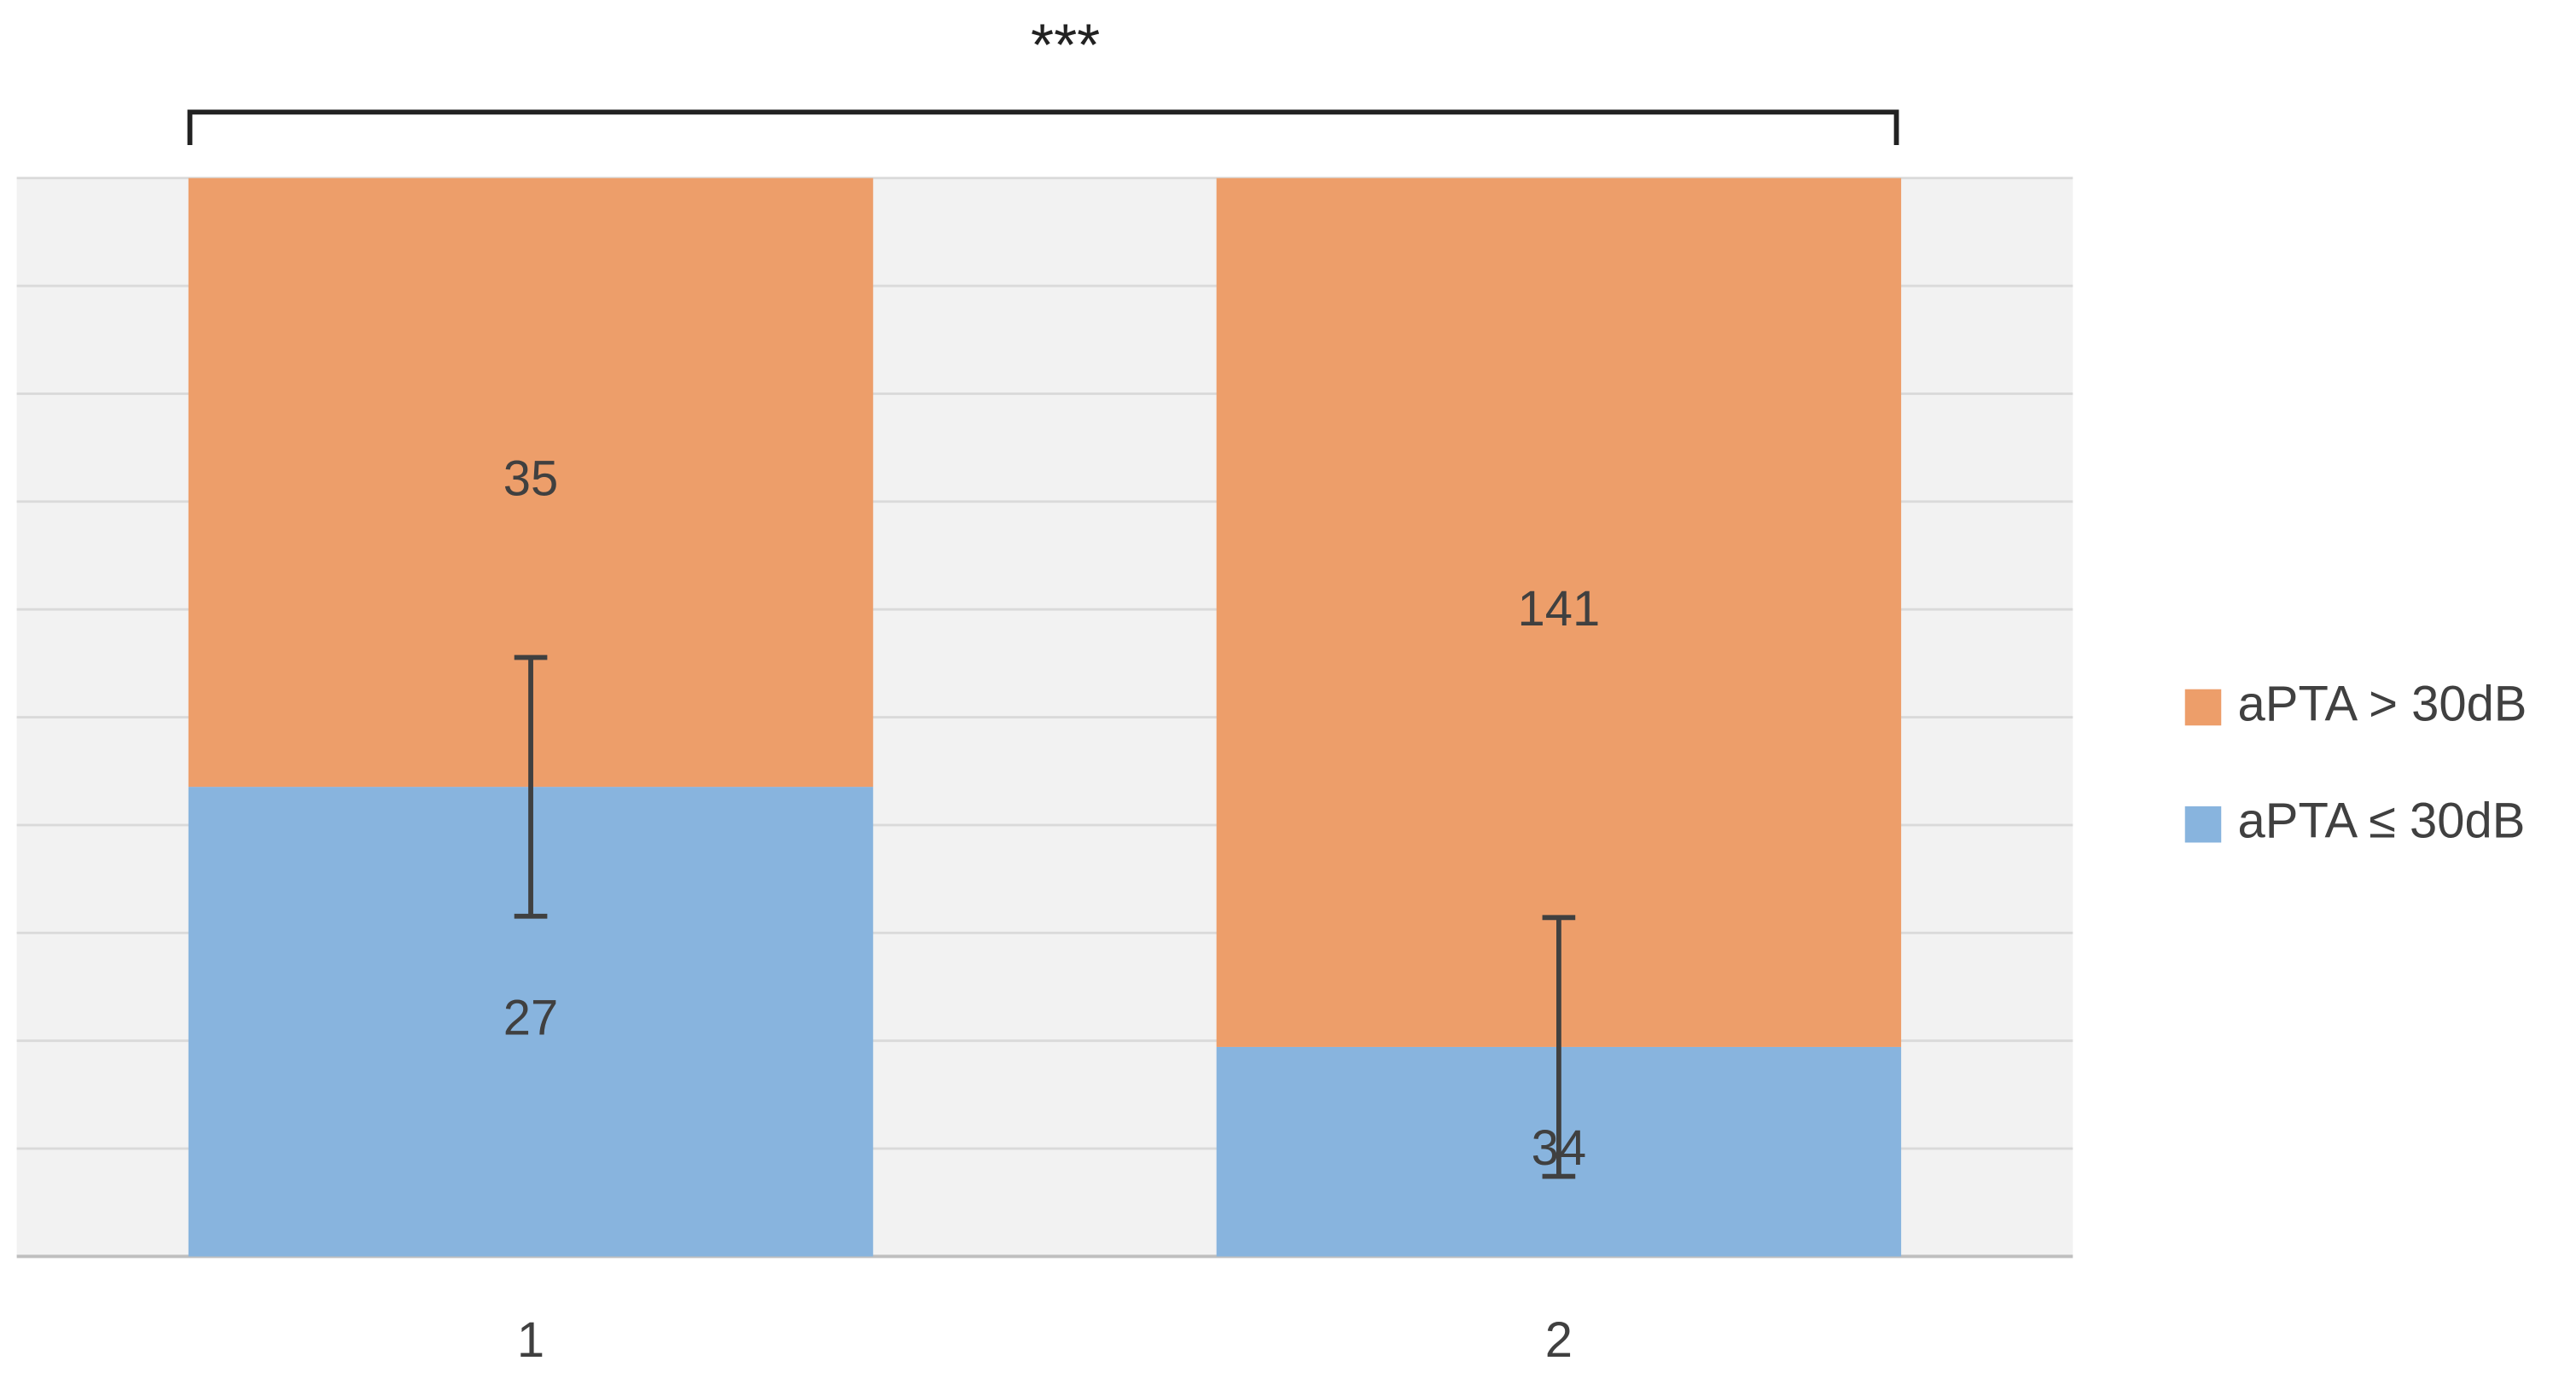 This screenshot has height=1390, width=2576. Describe the element at coordinates (1065, 45) in the screenshot. I see `significance-label: ***` at that location.